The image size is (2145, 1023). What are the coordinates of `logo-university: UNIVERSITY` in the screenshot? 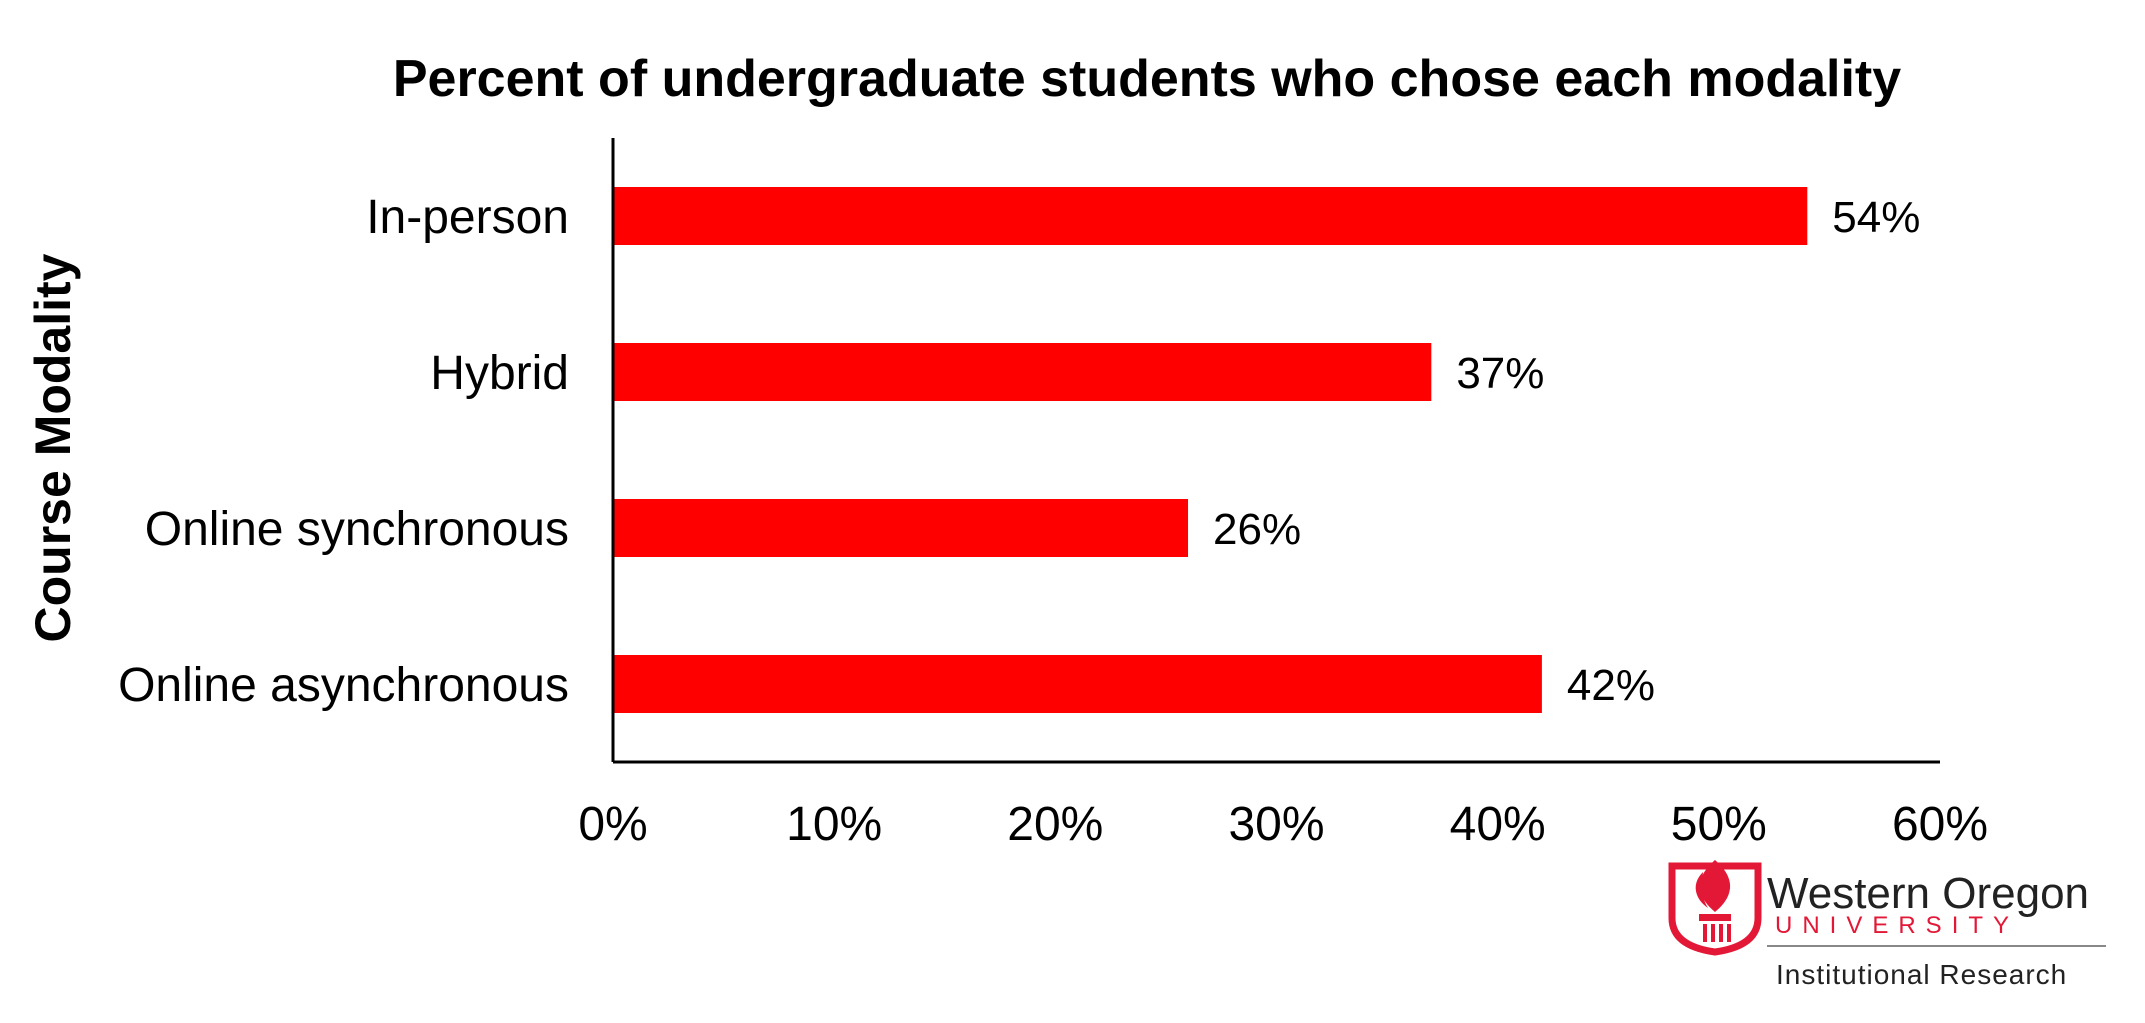 It's located at (1897, 925).